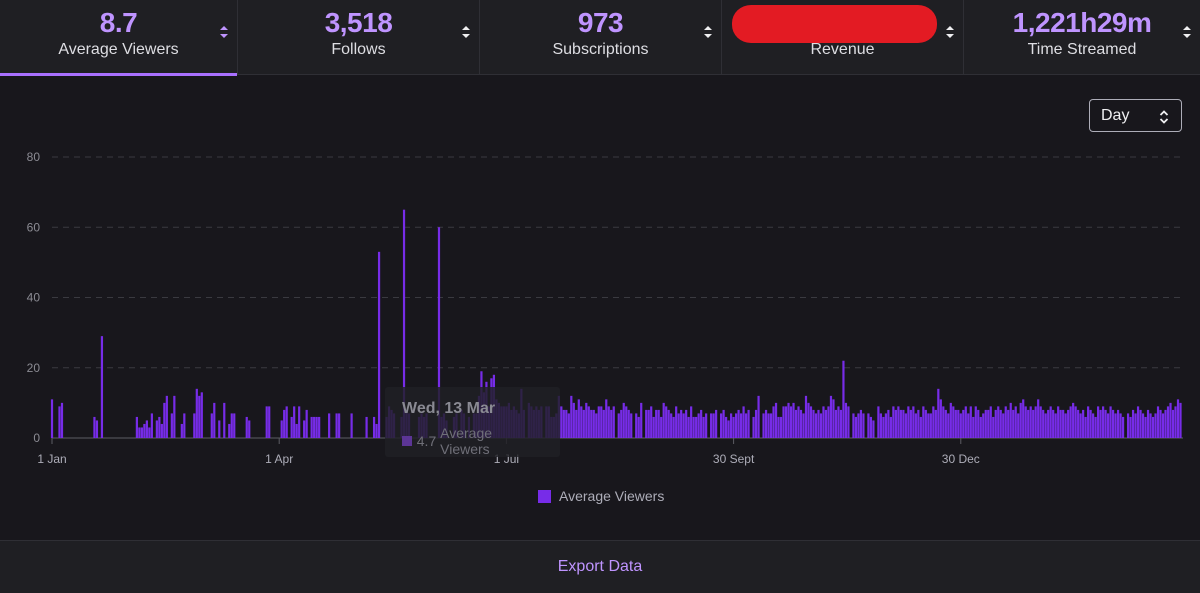 This screenshot has width=1200, height=593. I want to click on stat-time-streamed: 1,221h29m Time Streamed, so click(1082, 37).